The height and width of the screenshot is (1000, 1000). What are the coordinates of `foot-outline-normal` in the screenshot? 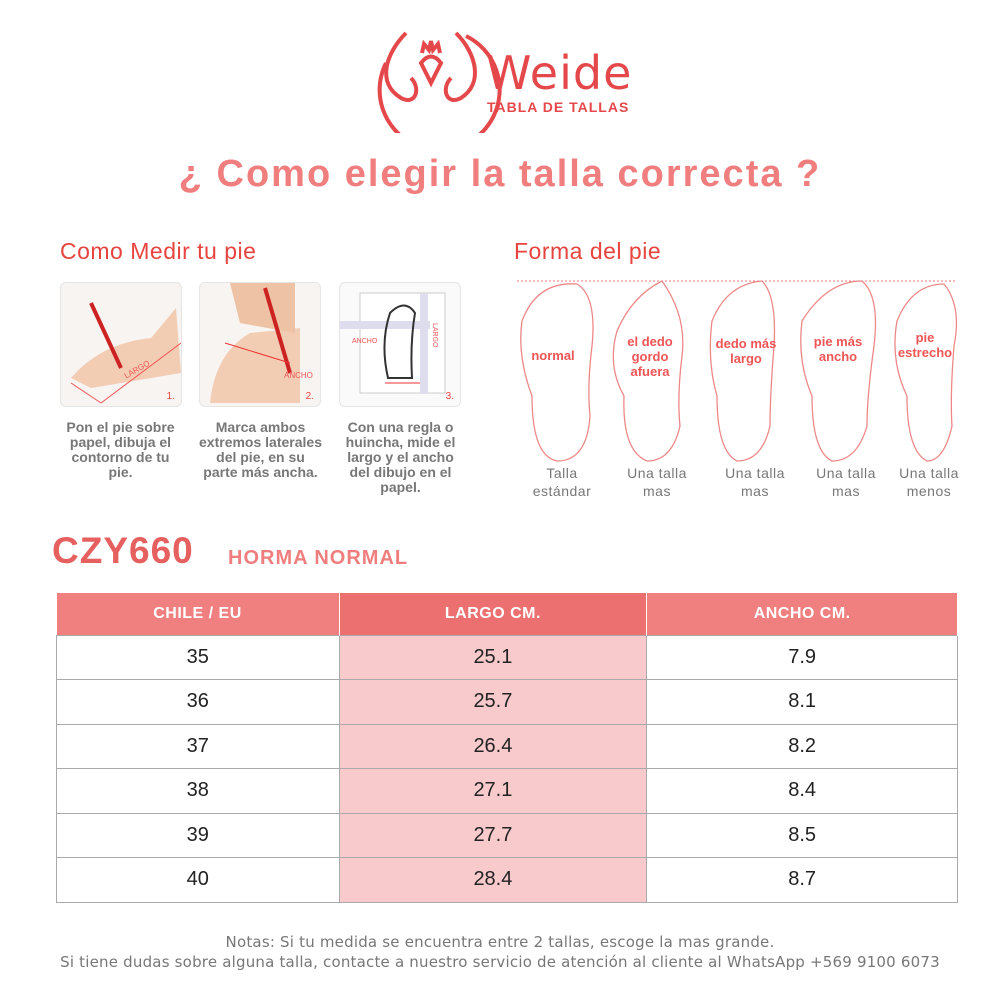 It's located at (557, 372).